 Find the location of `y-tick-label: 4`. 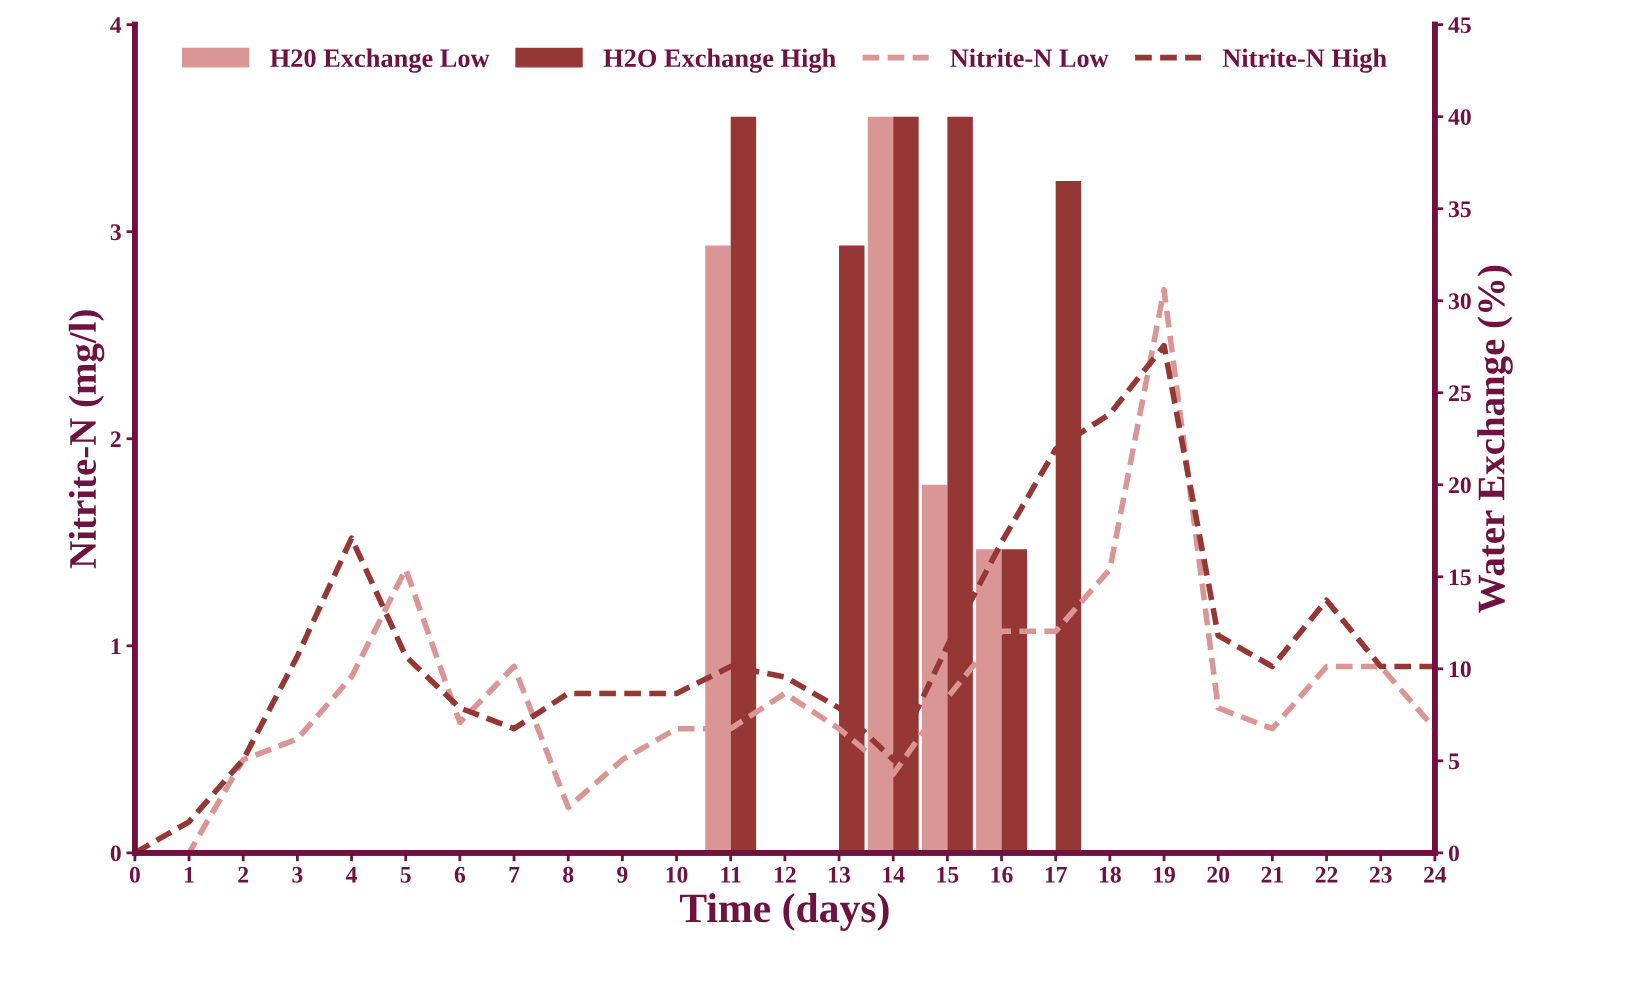

y-tick-label: 4 is located at coordinates (116, 25).